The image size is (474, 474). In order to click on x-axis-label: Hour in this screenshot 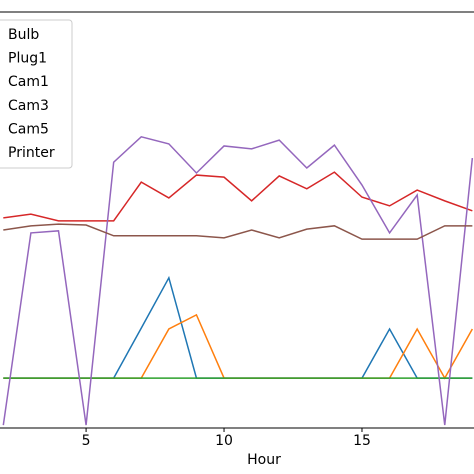, I will do `click(264, 460)`.